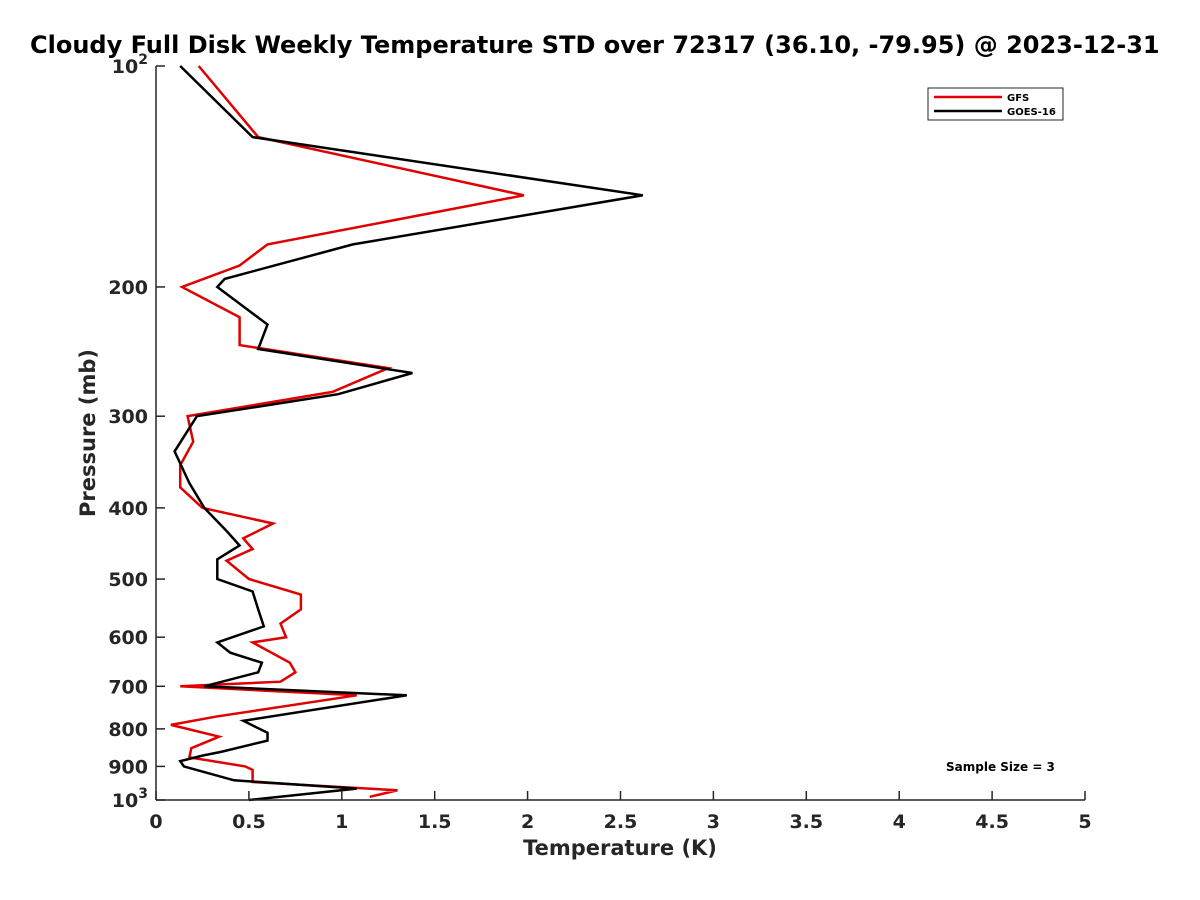  Describe the element at coordinates (341, 822) in the screenshot. I see `x-tick-label: 1` at that location.